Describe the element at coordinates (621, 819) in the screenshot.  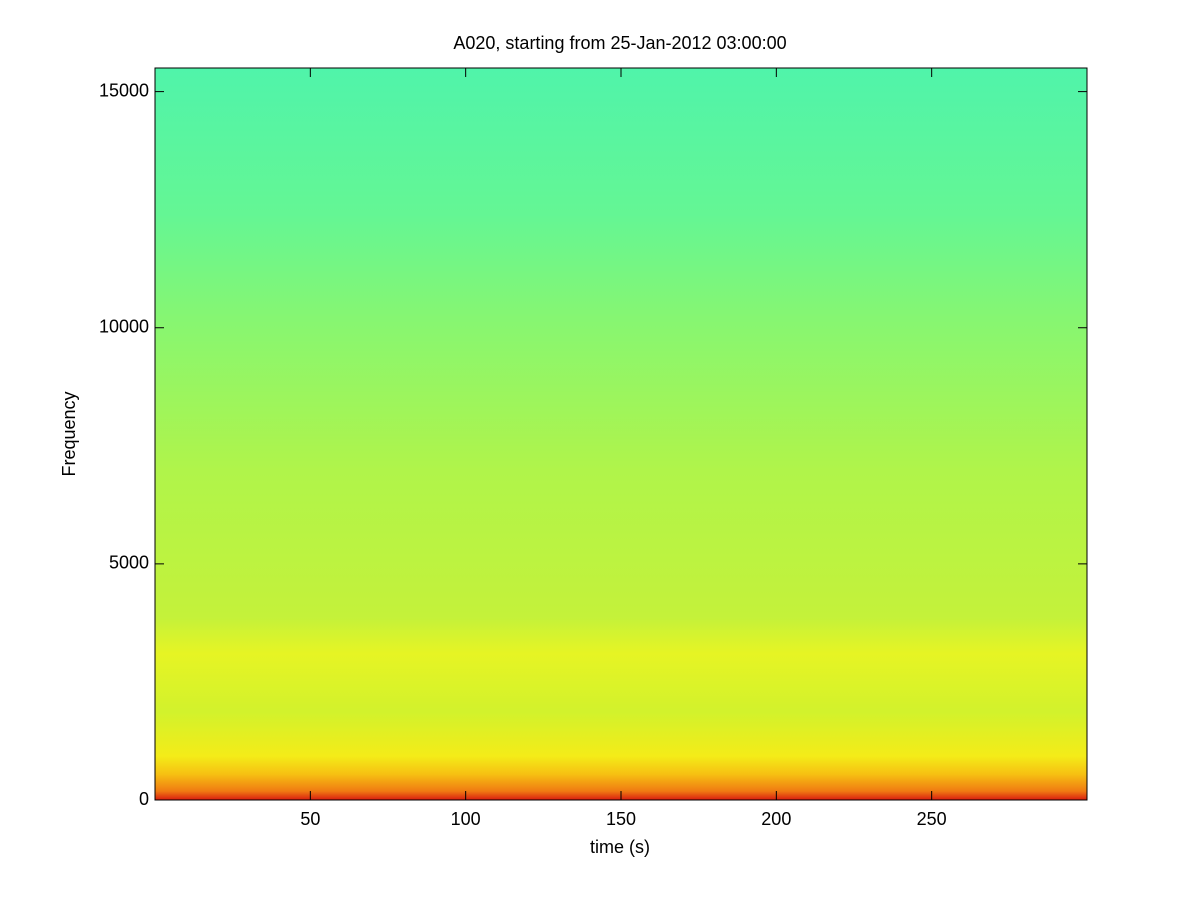
I see `x-tick-label: 150` at that location.